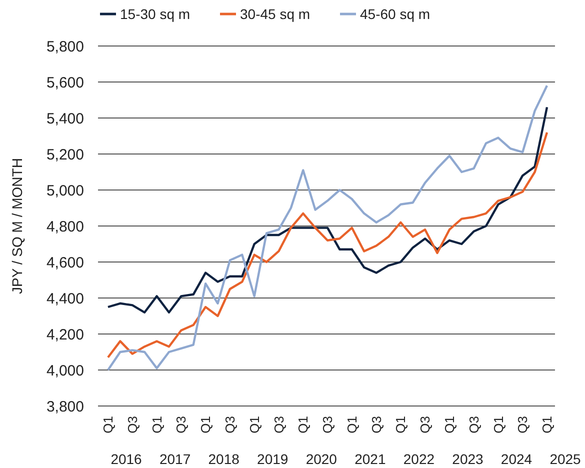 This screenshot has height=468, width=585. I want to click on text: 2022, so click(419, 459).